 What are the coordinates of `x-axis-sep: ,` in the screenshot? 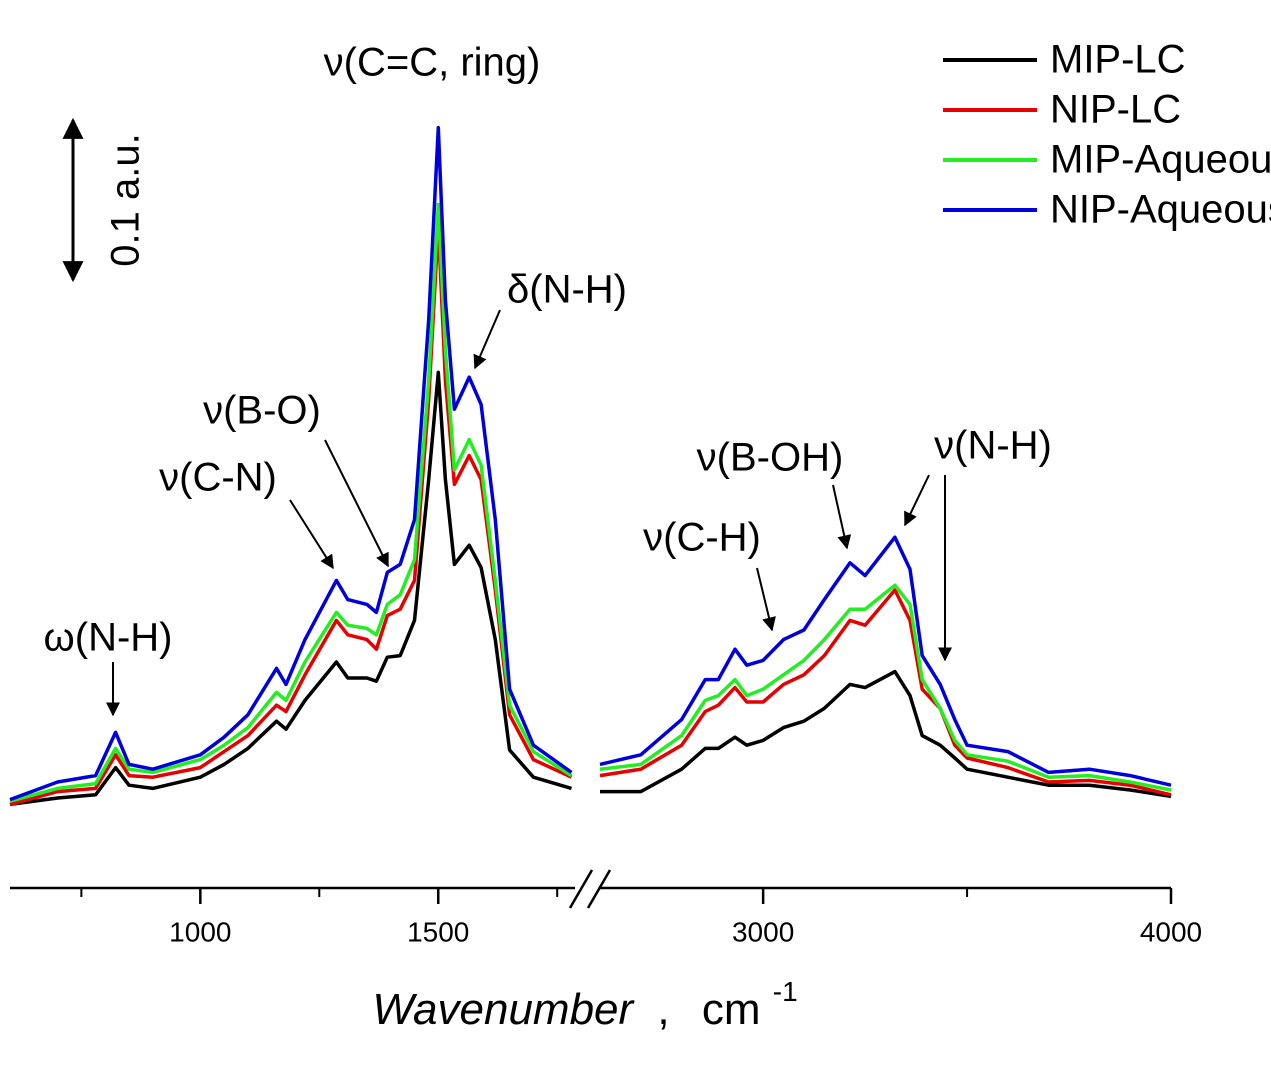 It's located at (663, 1009).